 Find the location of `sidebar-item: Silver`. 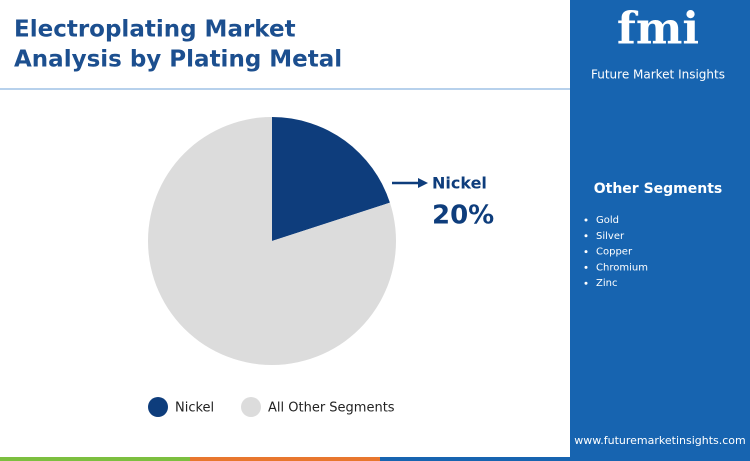

sidebar-item: Silver is located at coordinates (610, 236).